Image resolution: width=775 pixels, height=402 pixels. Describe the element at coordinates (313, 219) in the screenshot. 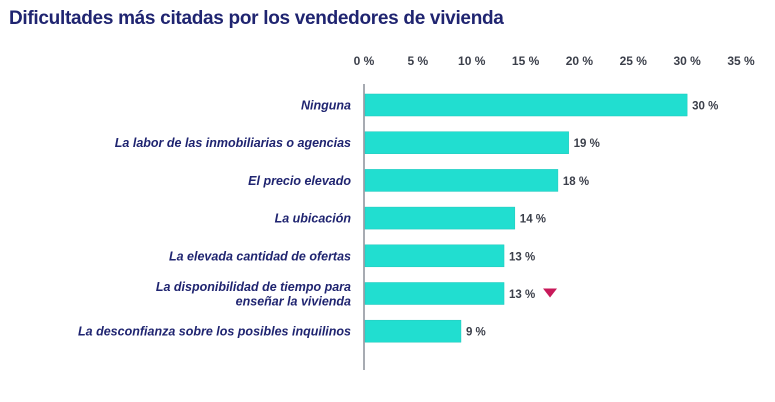

I see `category-label: La ubicación` at that location.